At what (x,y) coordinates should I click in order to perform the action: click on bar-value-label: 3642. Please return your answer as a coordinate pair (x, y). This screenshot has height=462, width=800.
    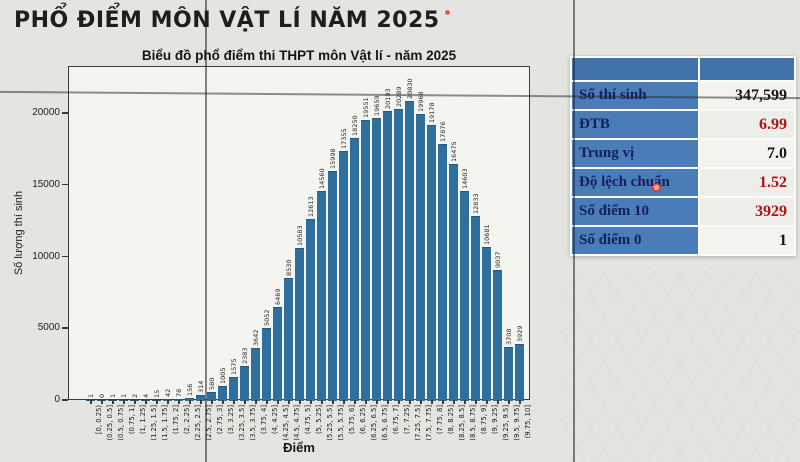
    Looking at the image, I should click on (255, 337).